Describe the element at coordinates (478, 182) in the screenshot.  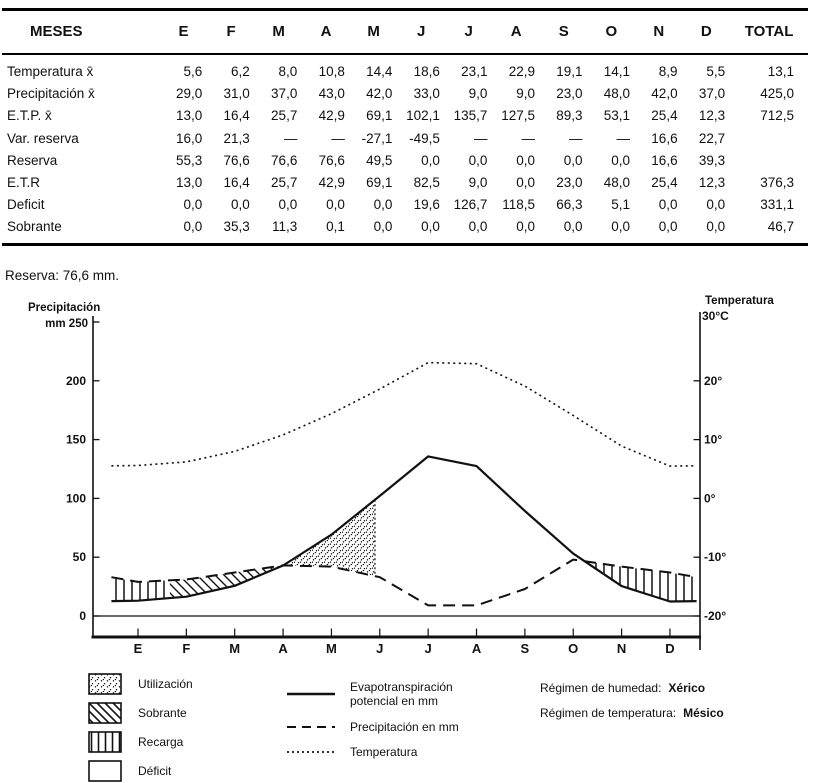
I see `table-cell: 9,0` at that location.